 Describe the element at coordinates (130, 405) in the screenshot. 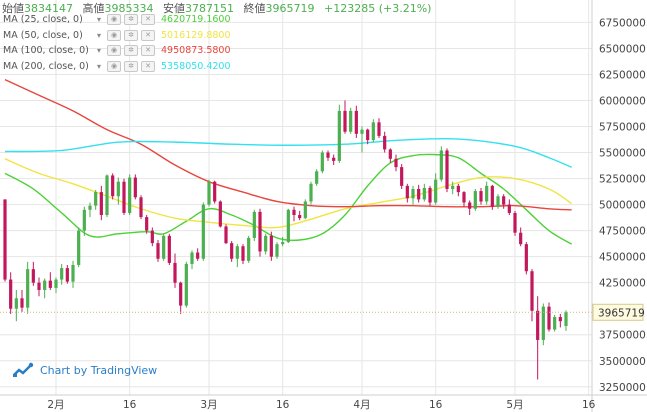

I see `x-tick-label: 16` at that location.